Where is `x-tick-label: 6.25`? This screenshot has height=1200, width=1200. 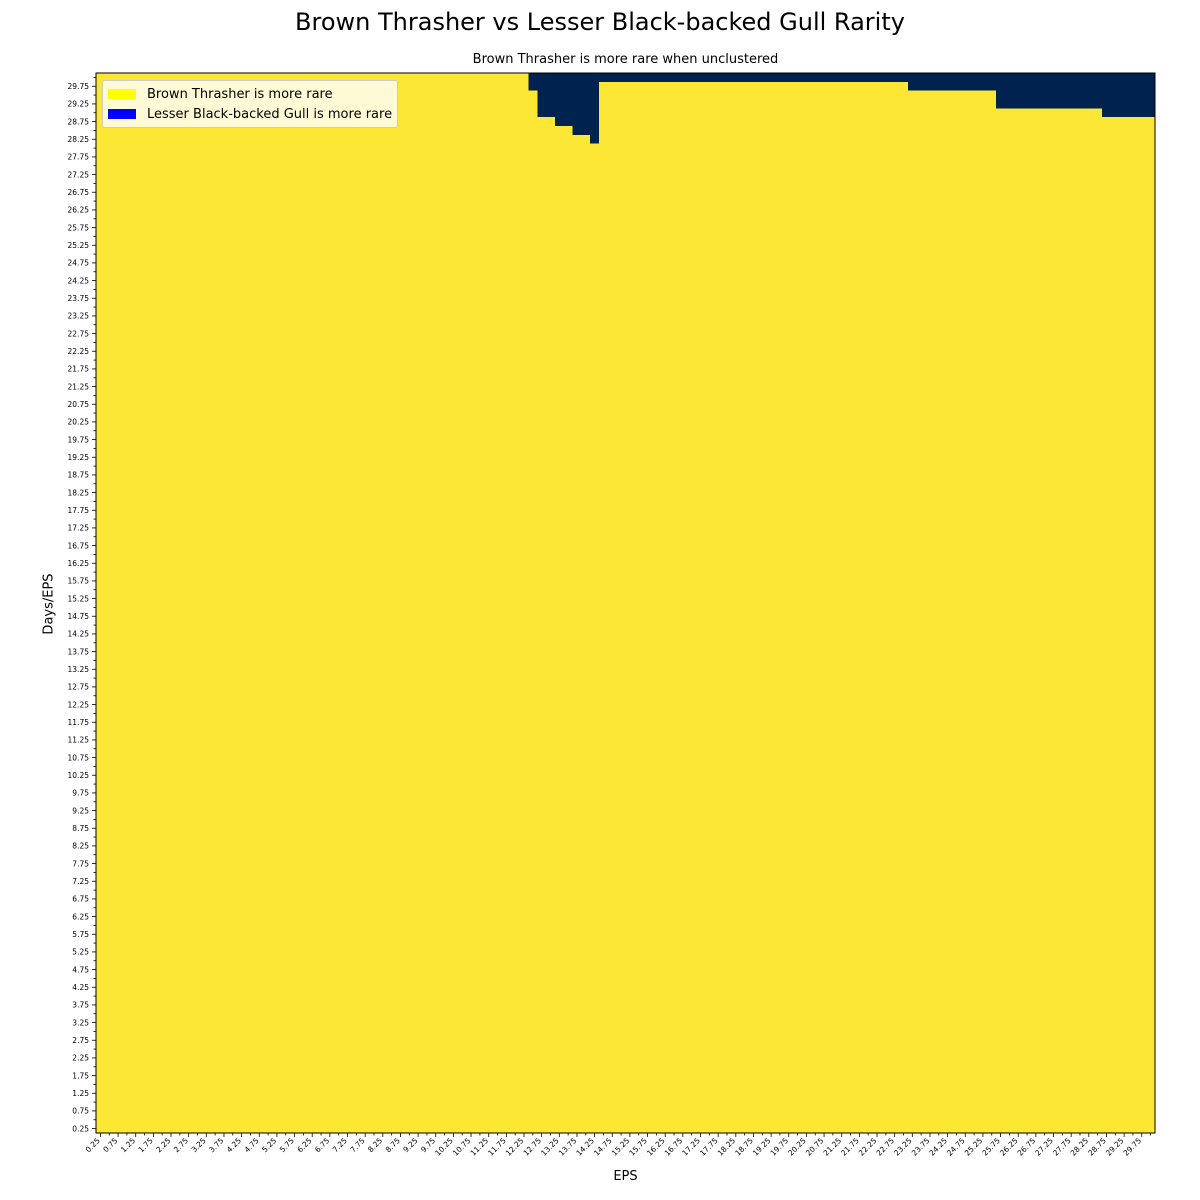 x-tick-label: 6.25 is located at coordinates (304, 1145).